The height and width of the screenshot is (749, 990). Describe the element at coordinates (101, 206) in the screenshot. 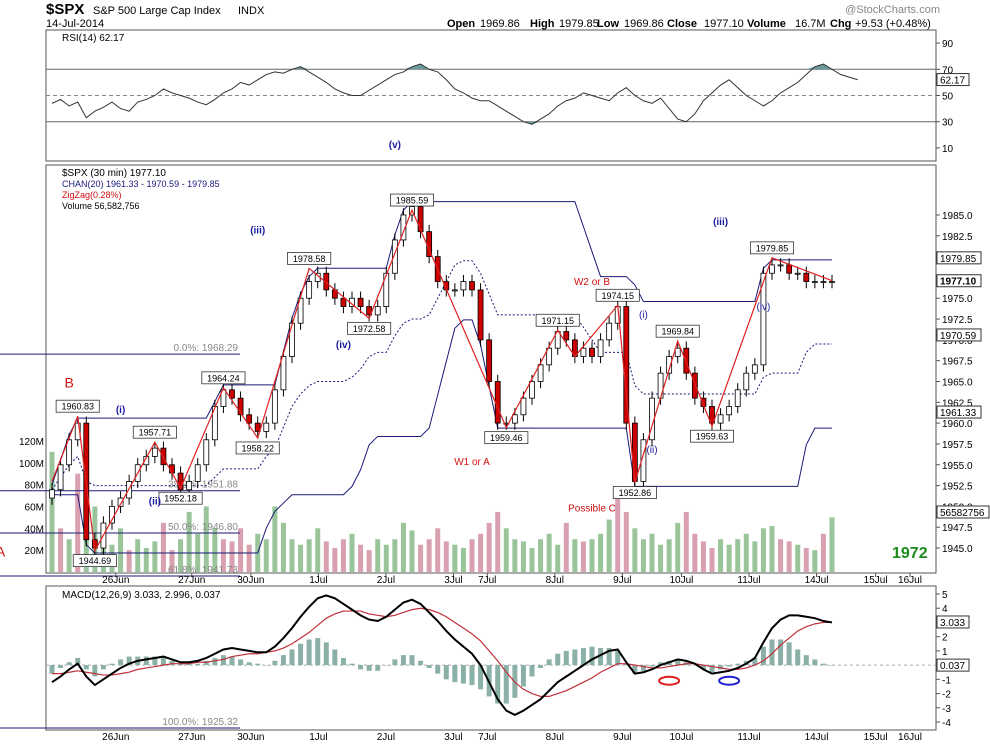

I see `price-legend-volume: Volume 56,582,756` at that location.